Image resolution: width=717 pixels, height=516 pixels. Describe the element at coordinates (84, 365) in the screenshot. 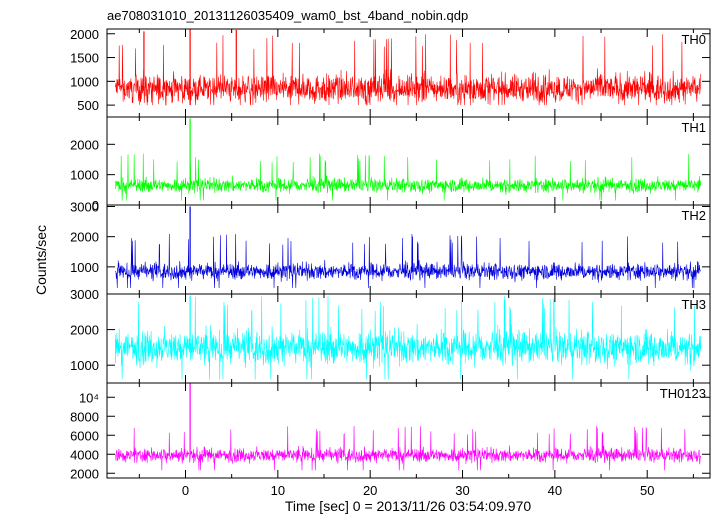

I see `y-tick-label-th3-0: 1000` at that location.